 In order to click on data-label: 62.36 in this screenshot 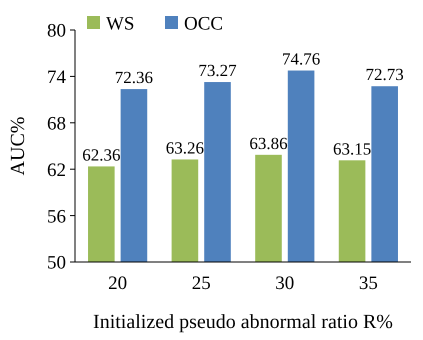, I will do `click(101, 154)`.